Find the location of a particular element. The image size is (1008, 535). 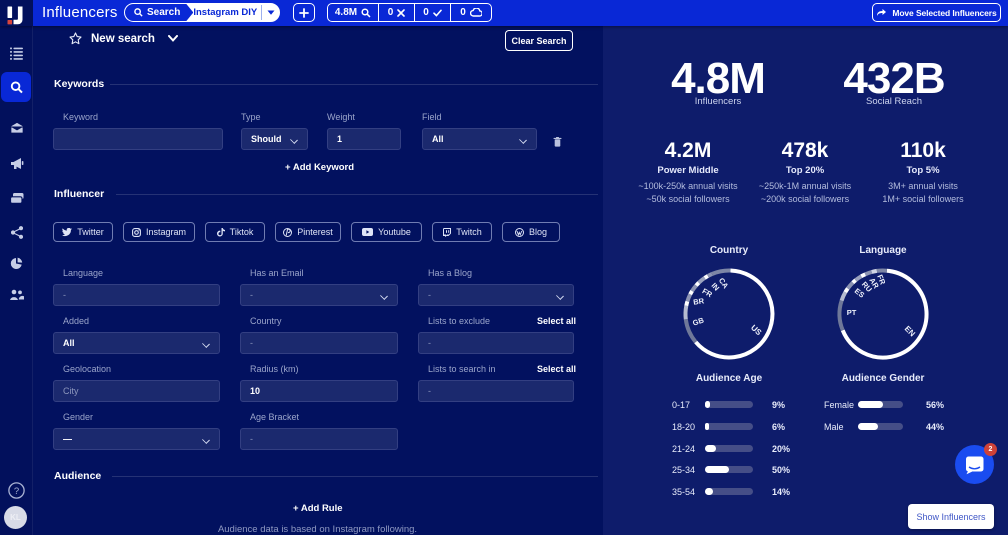

svg-text: EN is located at coordinates (910, 331).